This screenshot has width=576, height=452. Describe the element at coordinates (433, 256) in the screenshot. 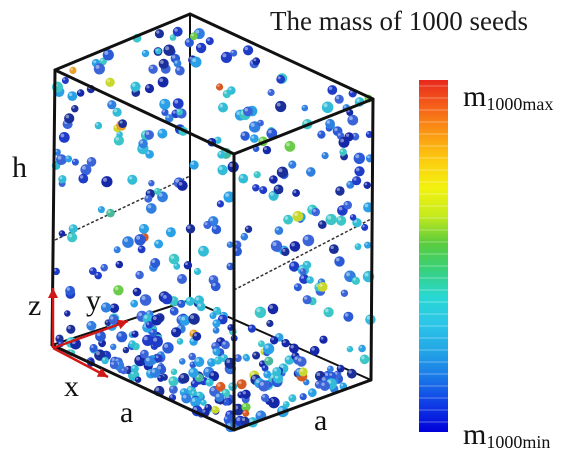

I see `colorbar` at that location.